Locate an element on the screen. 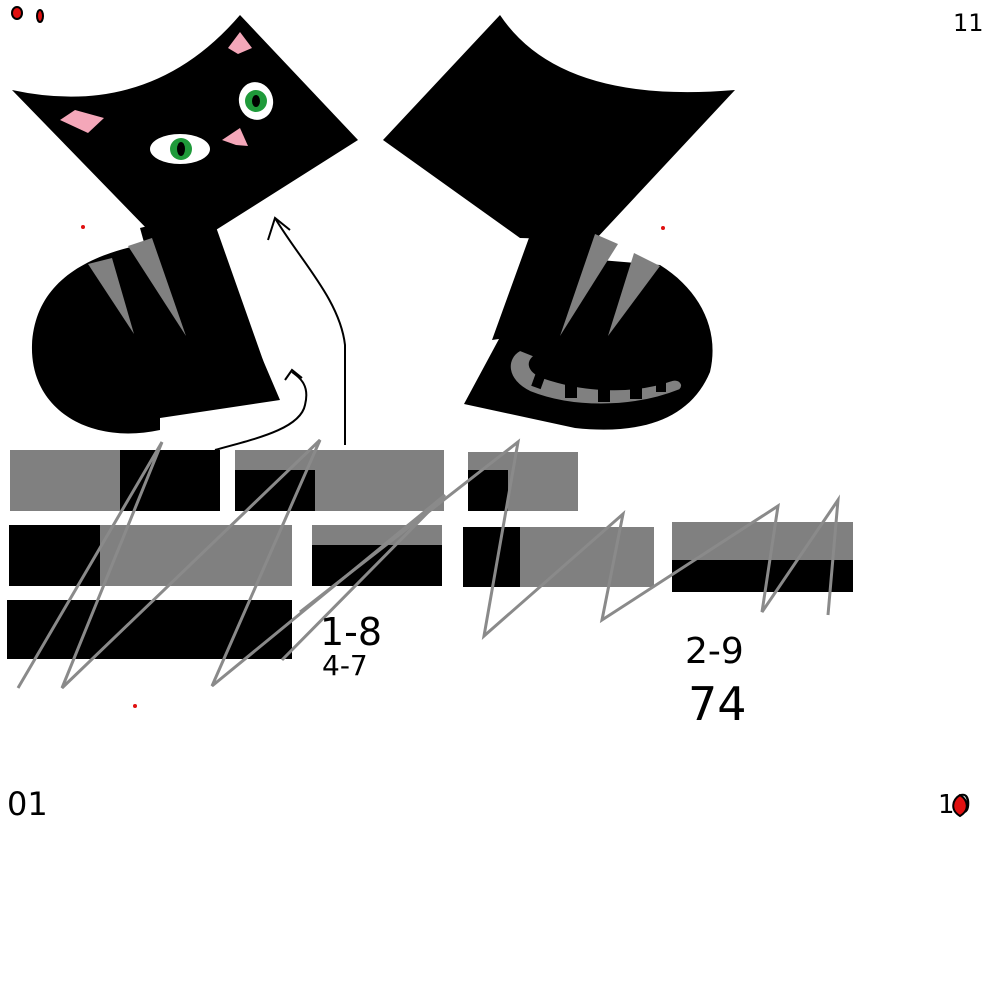 Image resolution: width=1000 pixels, height=1000 pixels. red-drop-icon is located at coordinates (960, 805).